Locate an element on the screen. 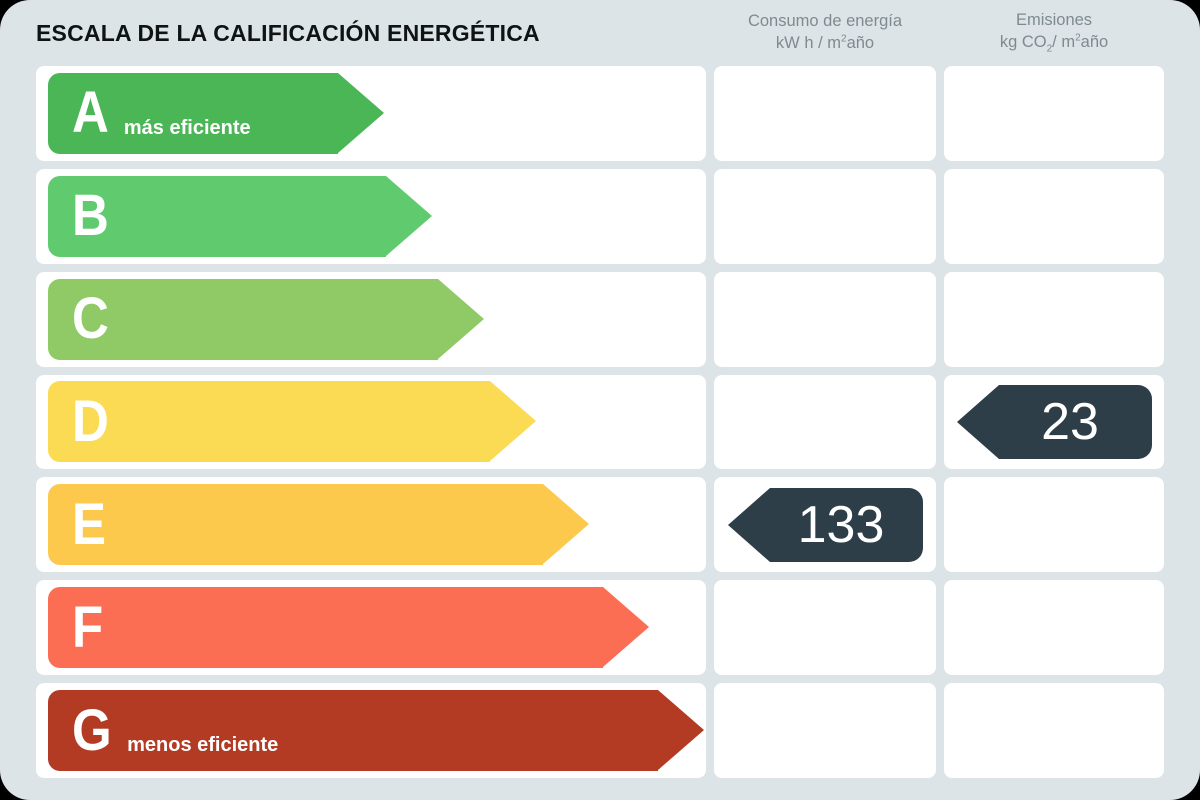  rating-letter-b: B is located at coordinates (90, 216).